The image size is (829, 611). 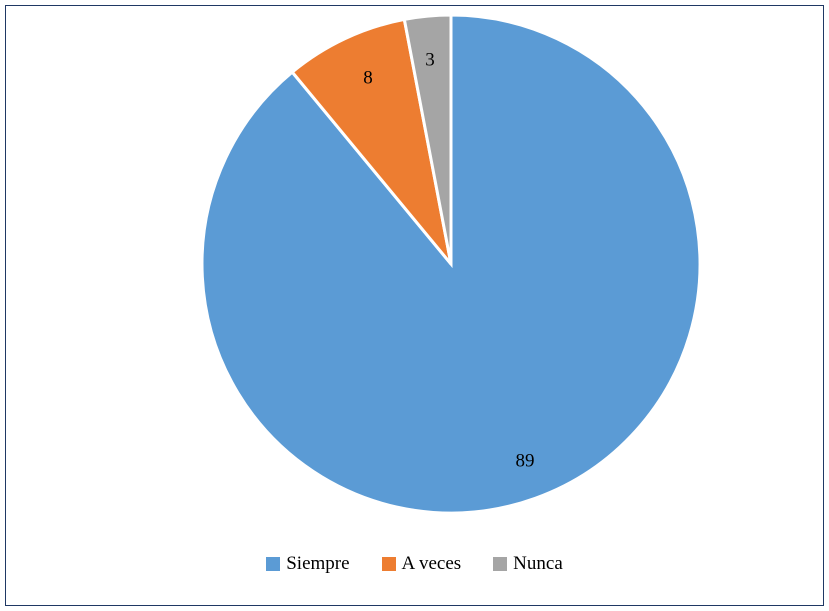 I want to click on legend: Siempre A veces Nunca, so click(x=414, y=564).